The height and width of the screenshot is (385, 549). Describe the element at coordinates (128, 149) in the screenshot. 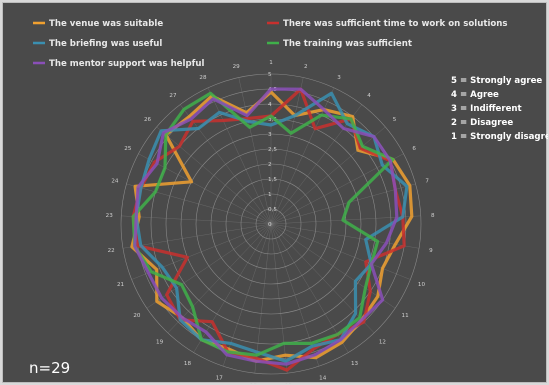

I see `category-label: 25` at that location.